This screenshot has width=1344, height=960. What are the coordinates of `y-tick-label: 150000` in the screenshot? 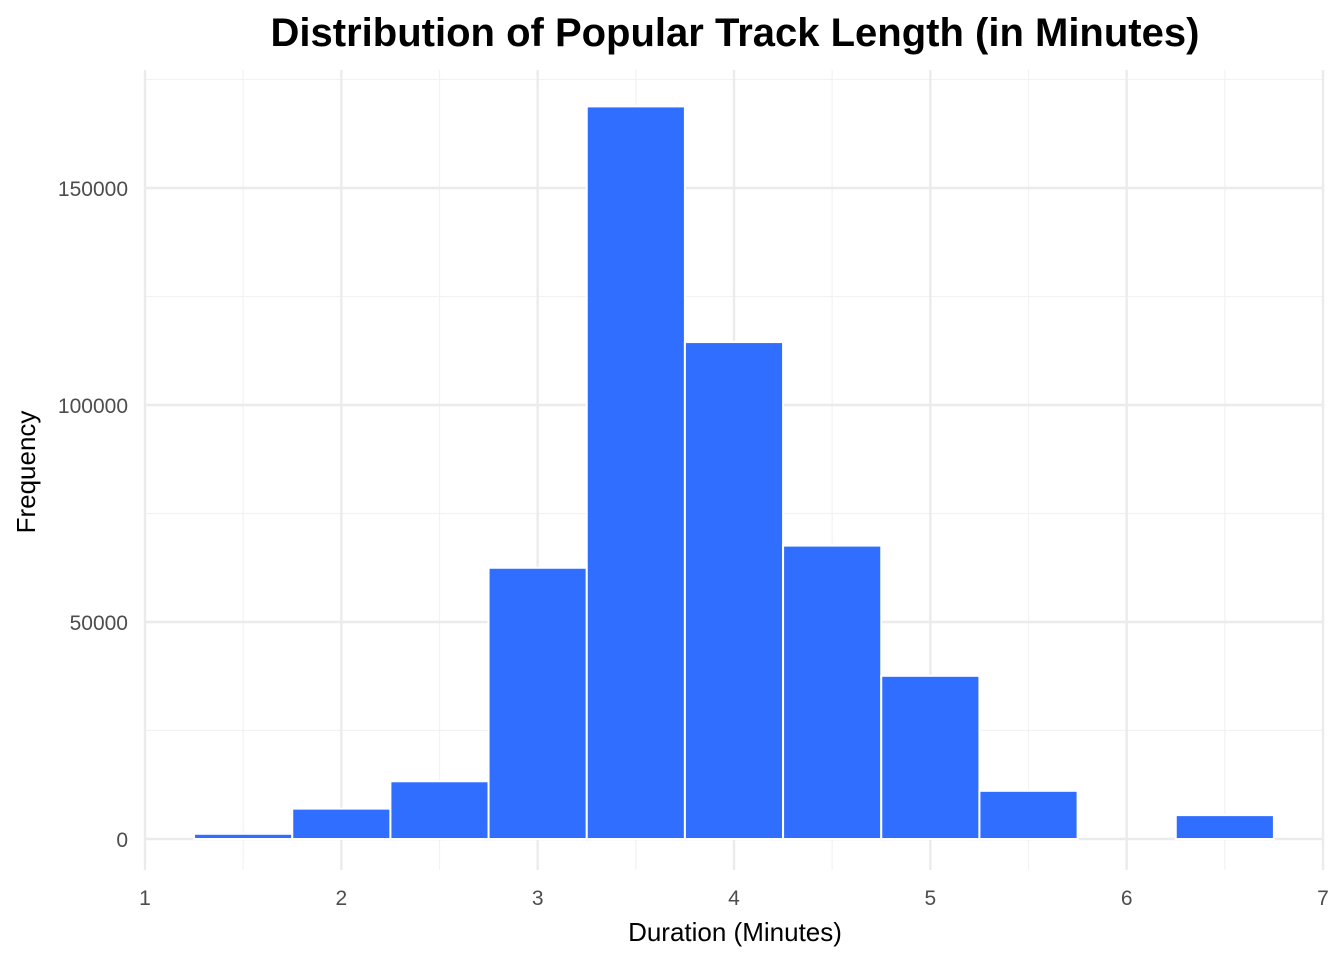 It's located at (93, 189).